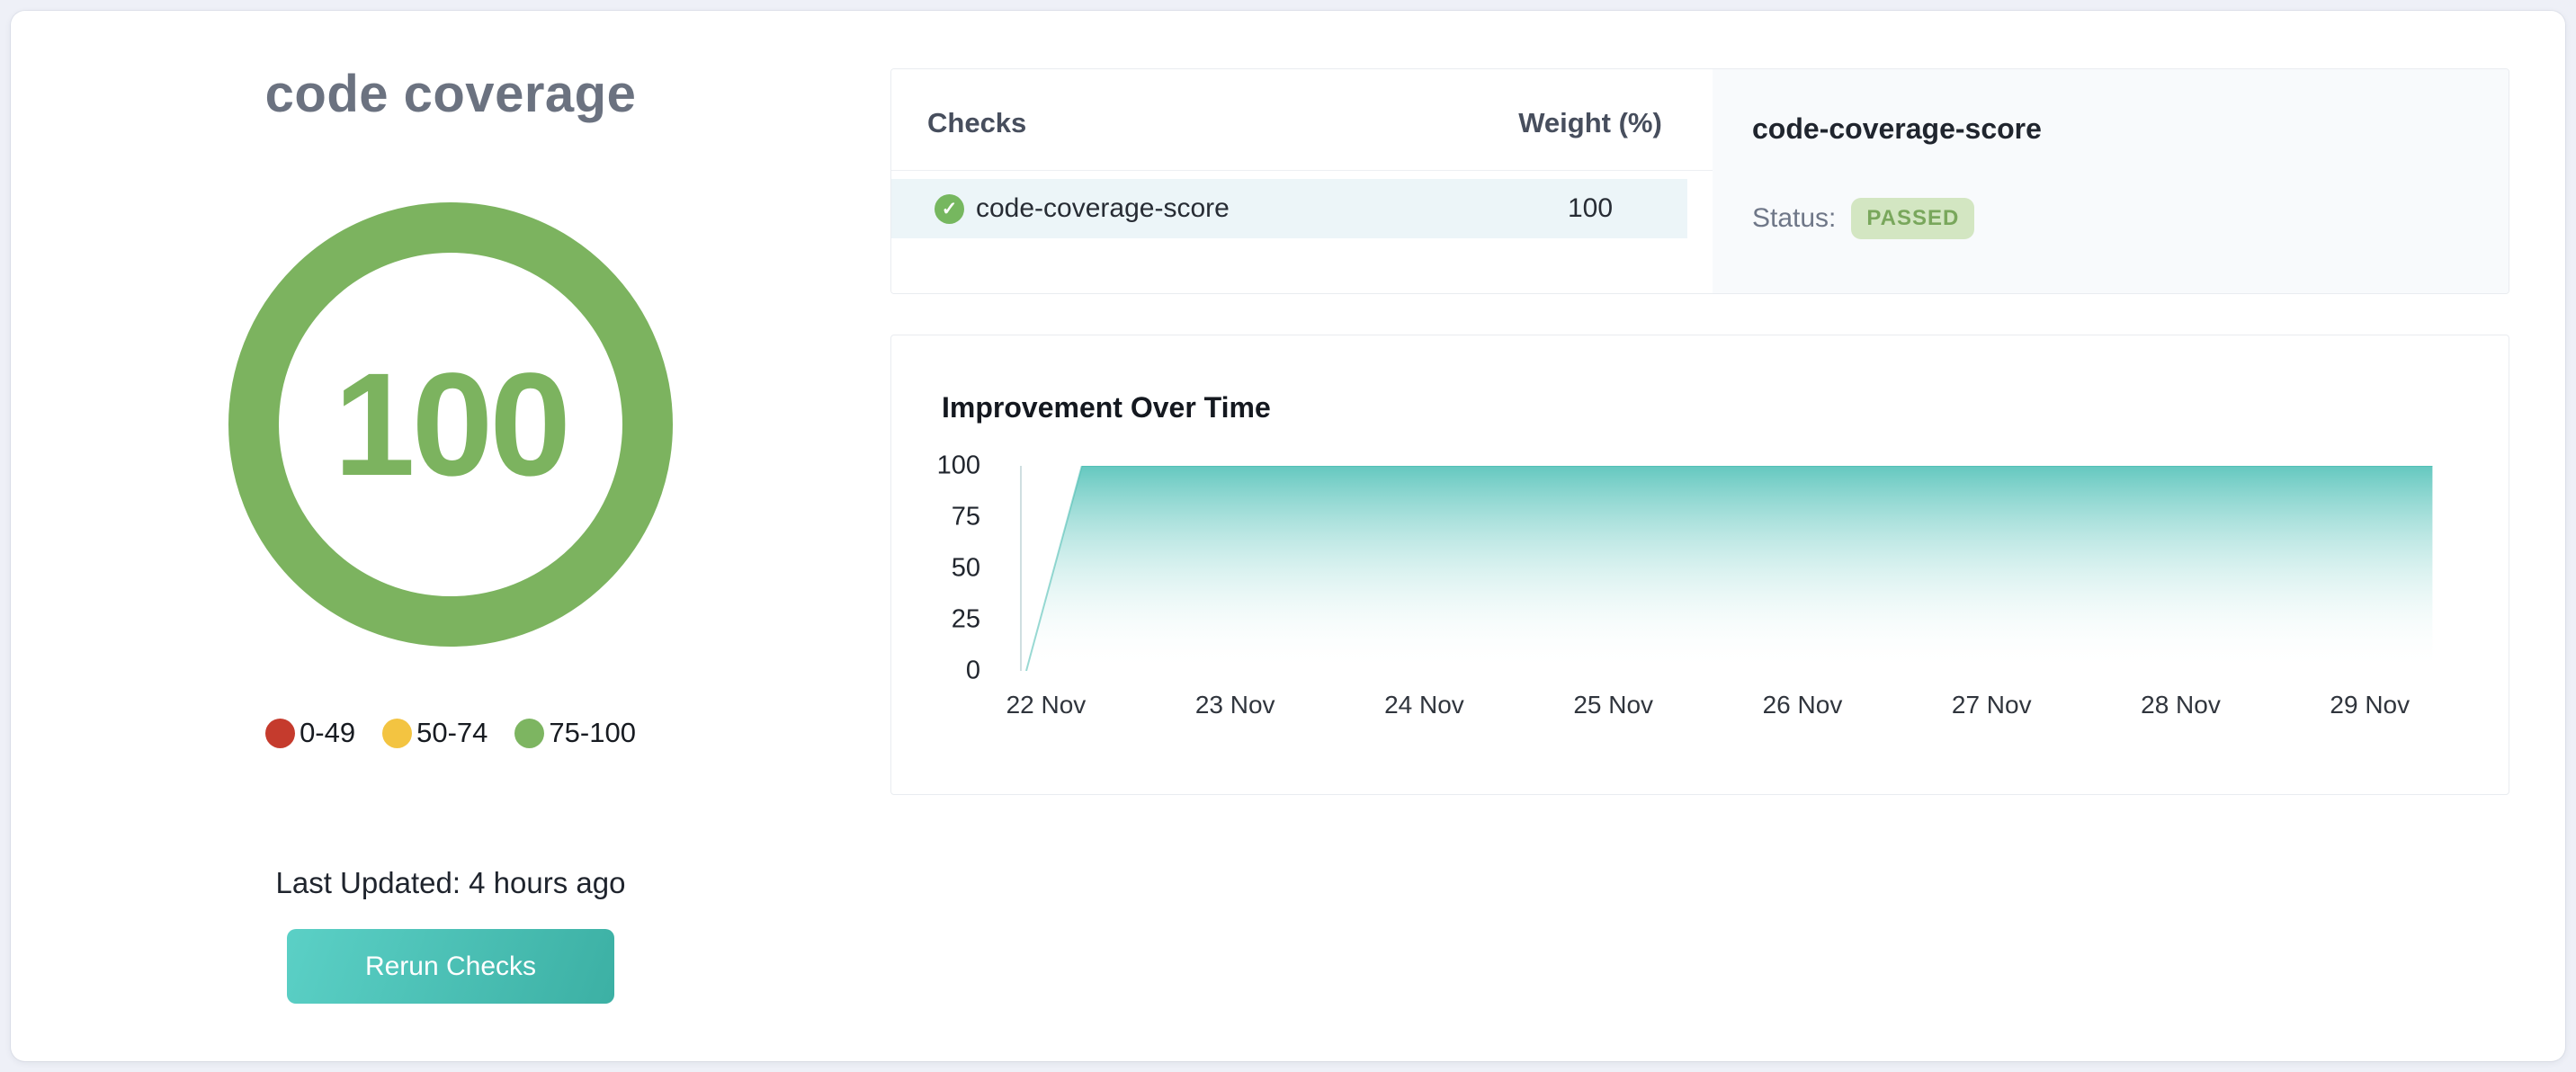 Image resolution: width=2576 pixels, height=1072 pixels. I want to click on legend-label: 0-49, so click(328, 732).